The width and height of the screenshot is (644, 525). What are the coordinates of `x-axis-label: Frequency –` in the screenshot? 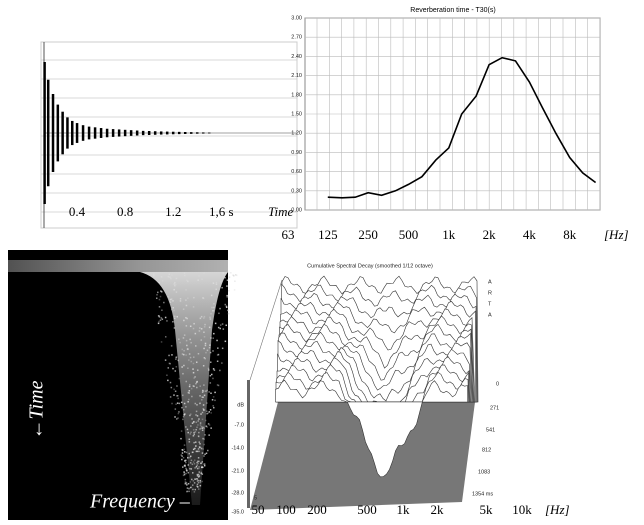 It's located at (140, 502).